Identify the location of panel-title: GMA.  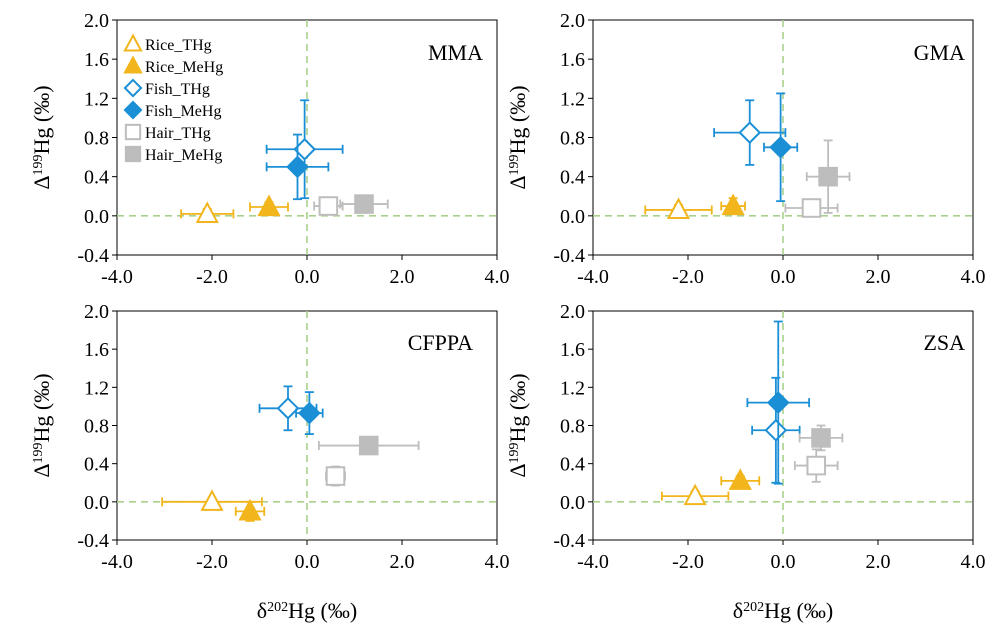
(939, 52).